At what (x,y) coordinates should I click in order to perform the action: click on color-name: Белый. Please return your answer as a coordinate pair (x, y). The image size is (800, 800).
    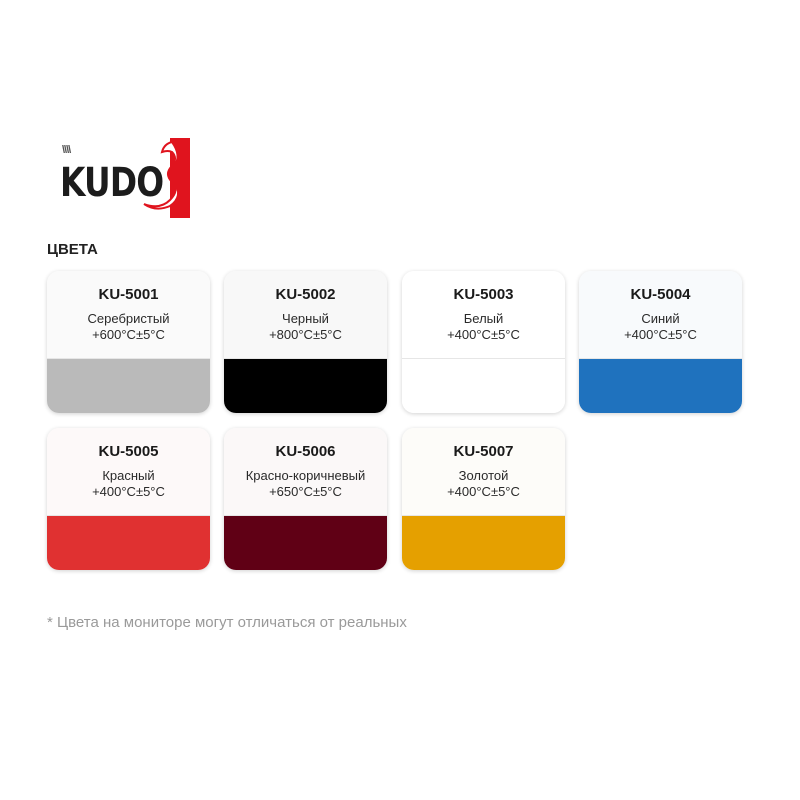
    Looking at the image, I should click on (483, 318).